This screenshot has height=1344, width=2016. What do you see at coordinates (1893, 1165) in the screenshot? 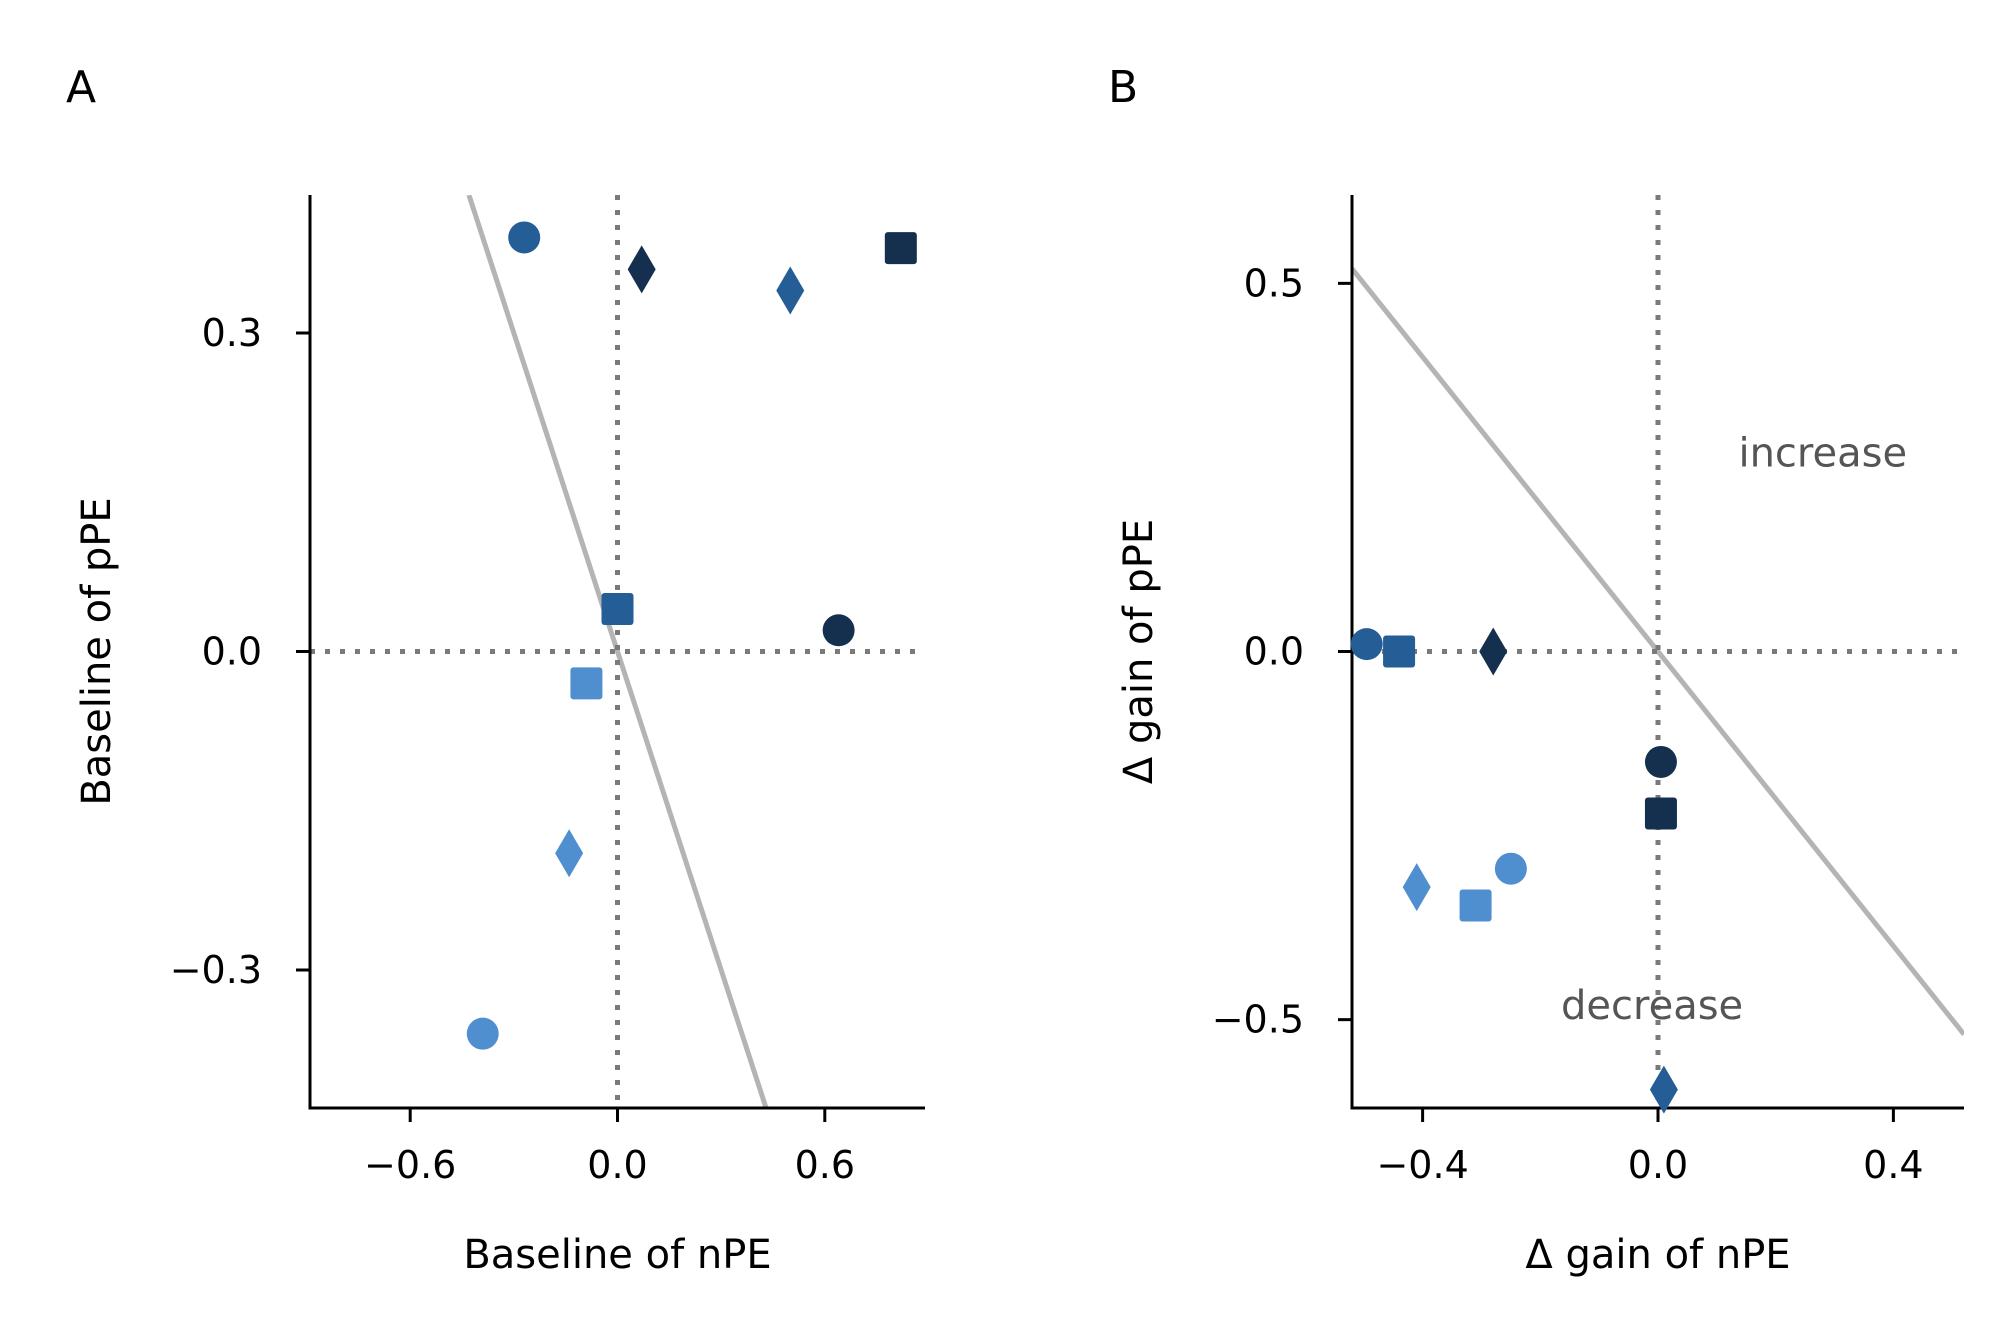
I see `x-tick-label: 0.4` at bounding box center [1893, 1165].